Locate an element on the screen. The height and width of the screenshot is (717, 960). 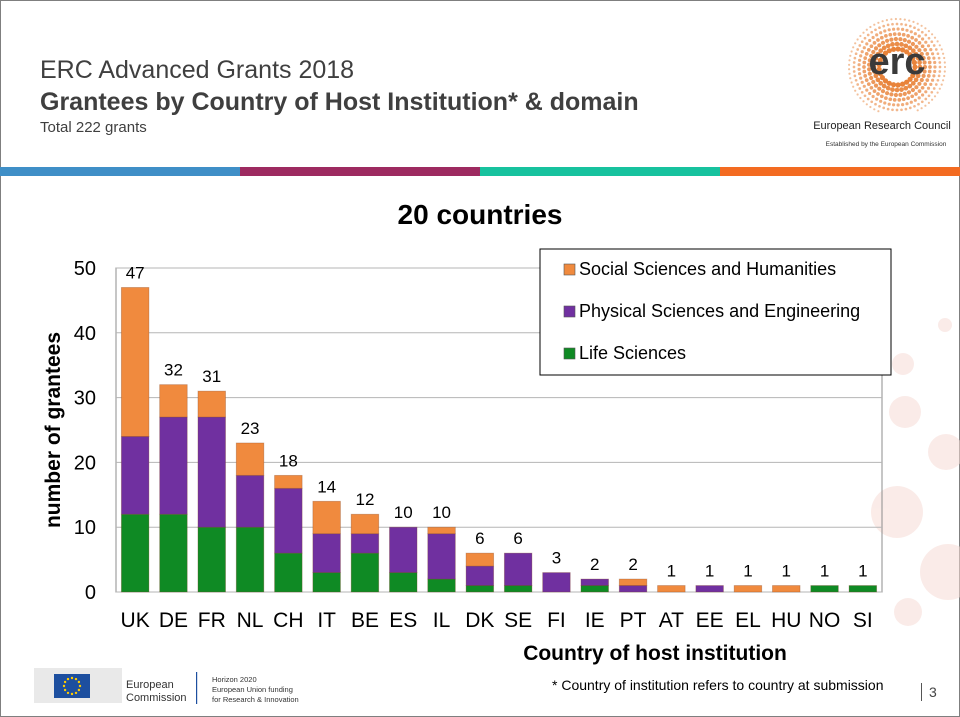
y-axis-label: number of grantees is located at coordinates (53, 430).